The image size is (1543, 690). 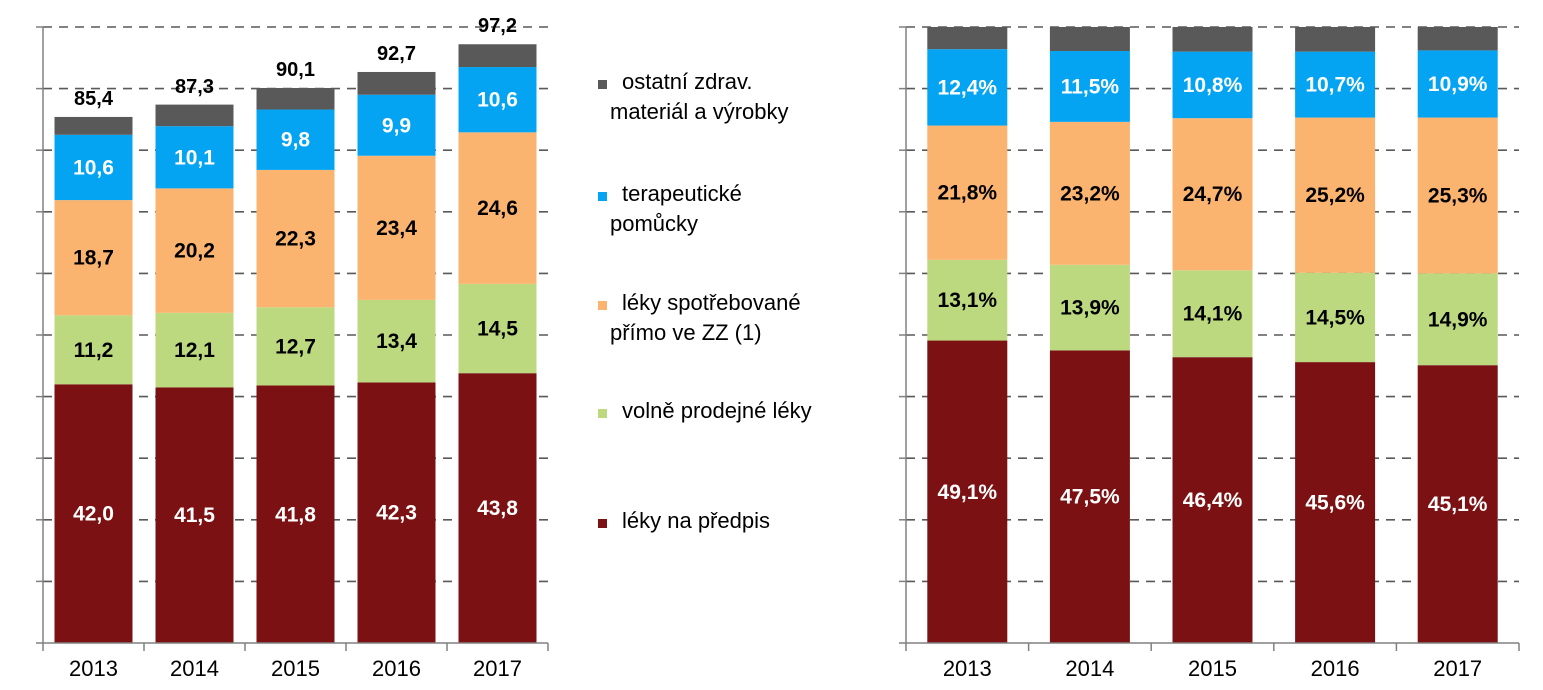 What do you see at coordinates (1335, 195) in the screenshot?
I see `data-label: 25,2%` at bounding box center [1335, 195].